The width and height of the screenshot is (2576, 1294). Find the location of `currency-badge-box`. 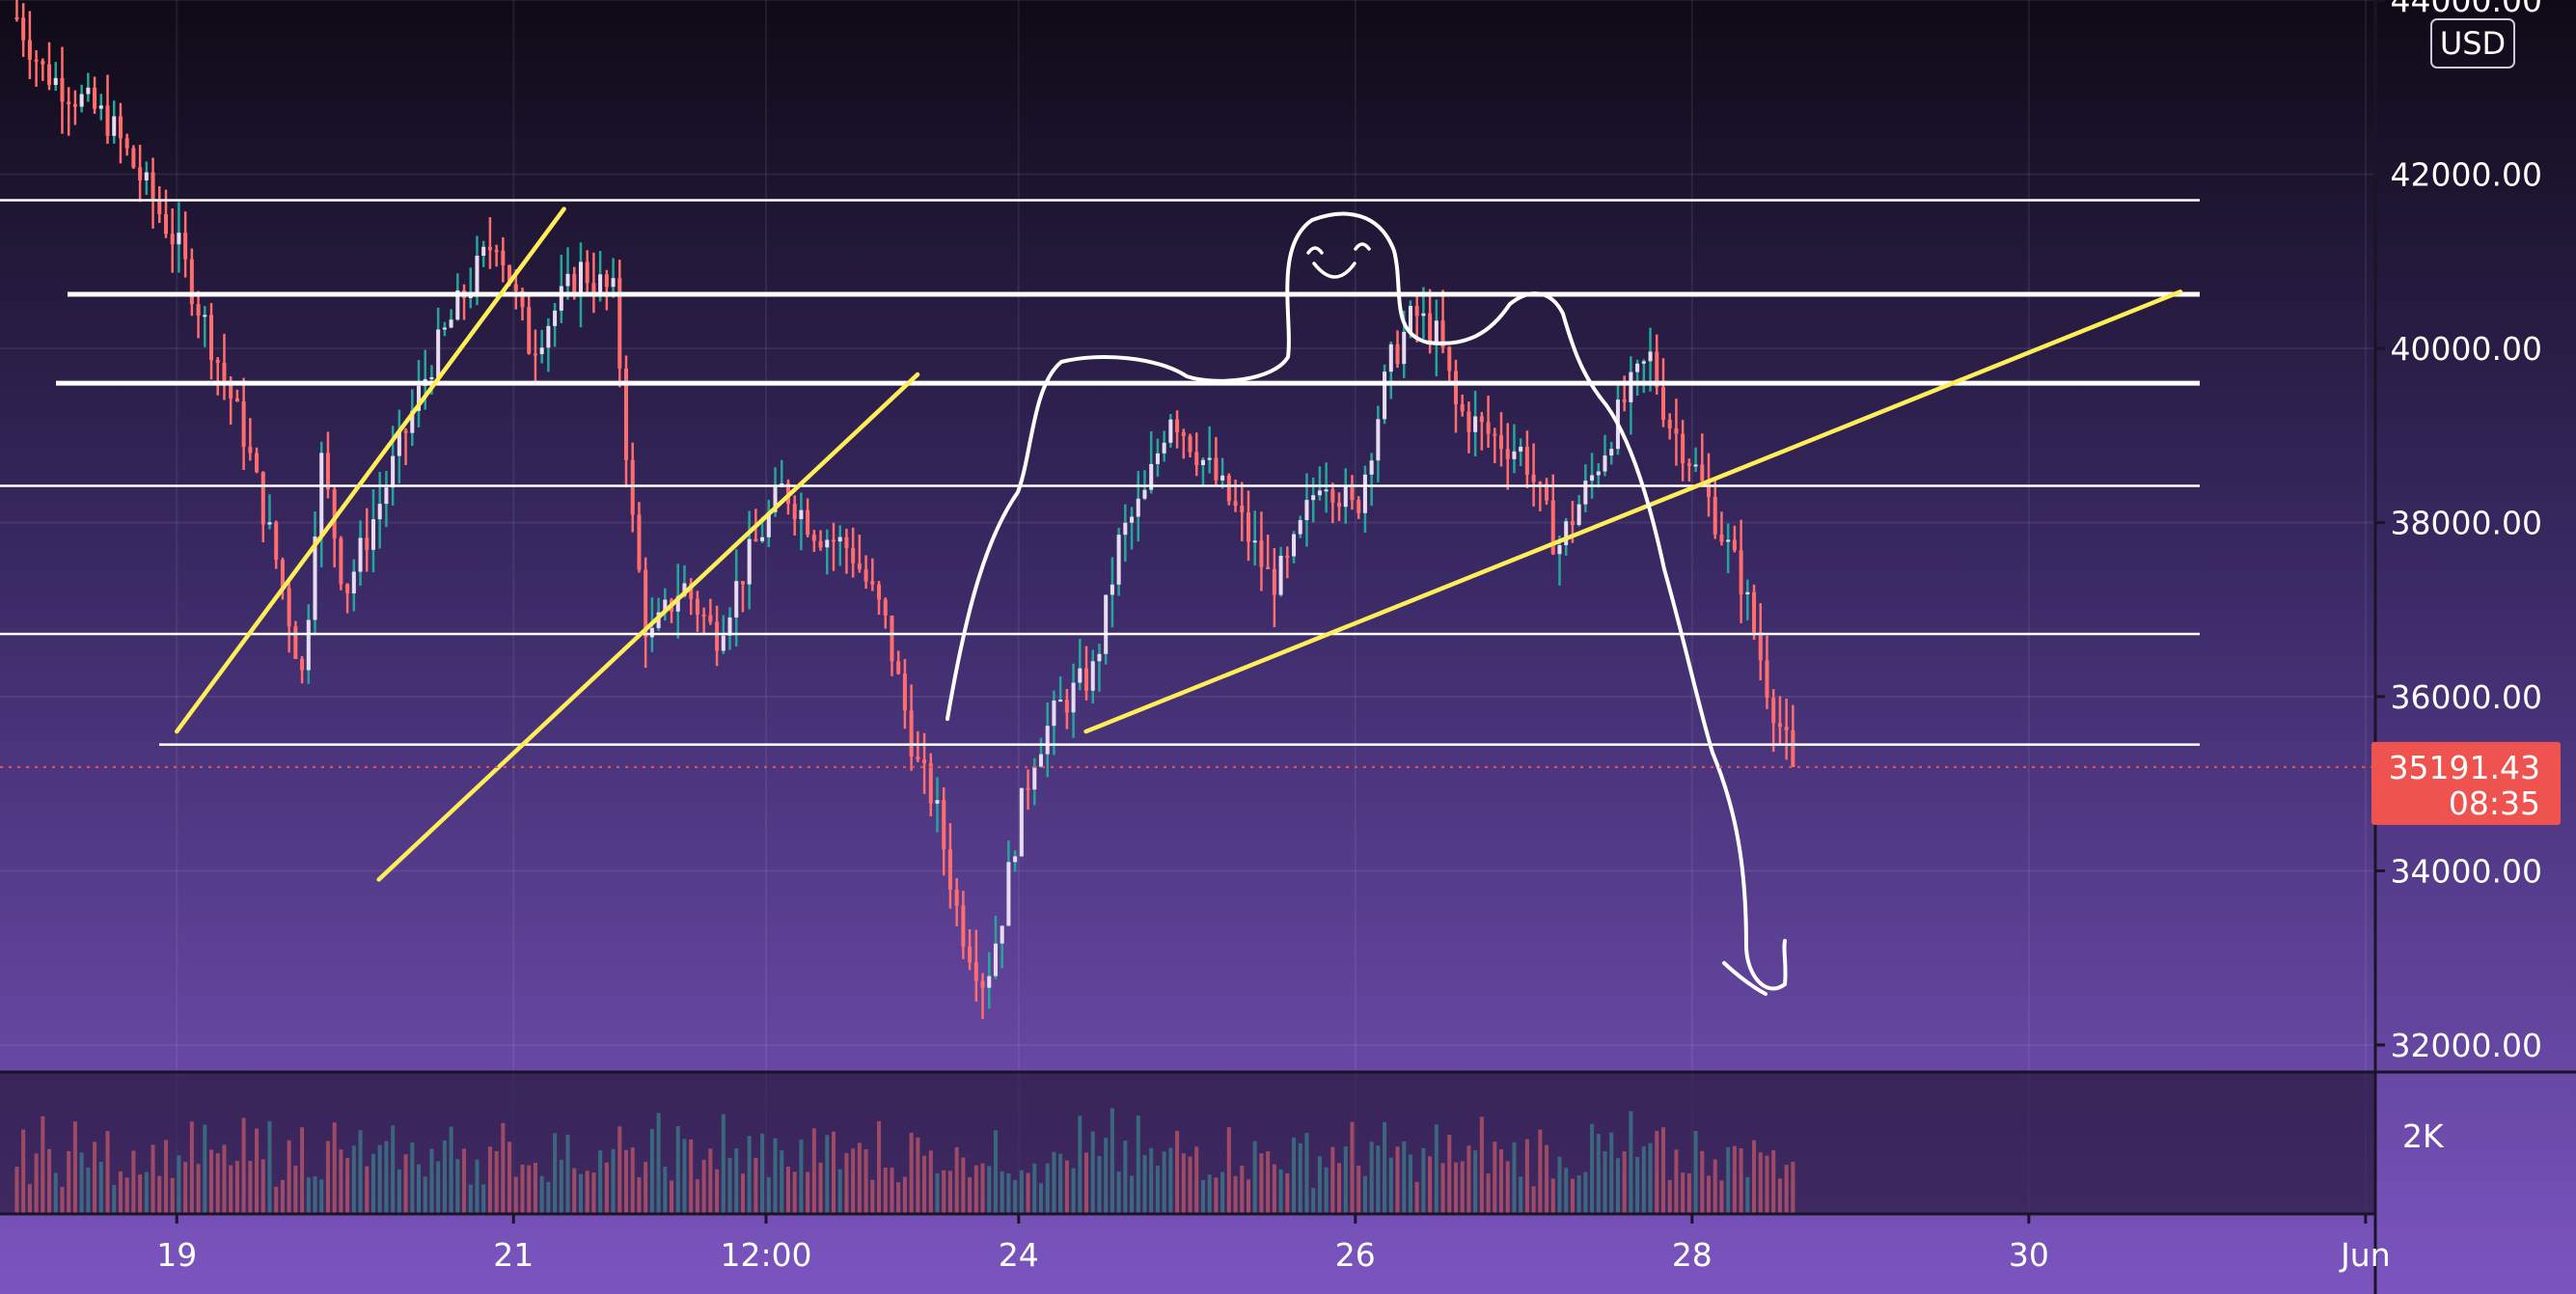

currency-badge-box is located at coordinates (2473, 43).